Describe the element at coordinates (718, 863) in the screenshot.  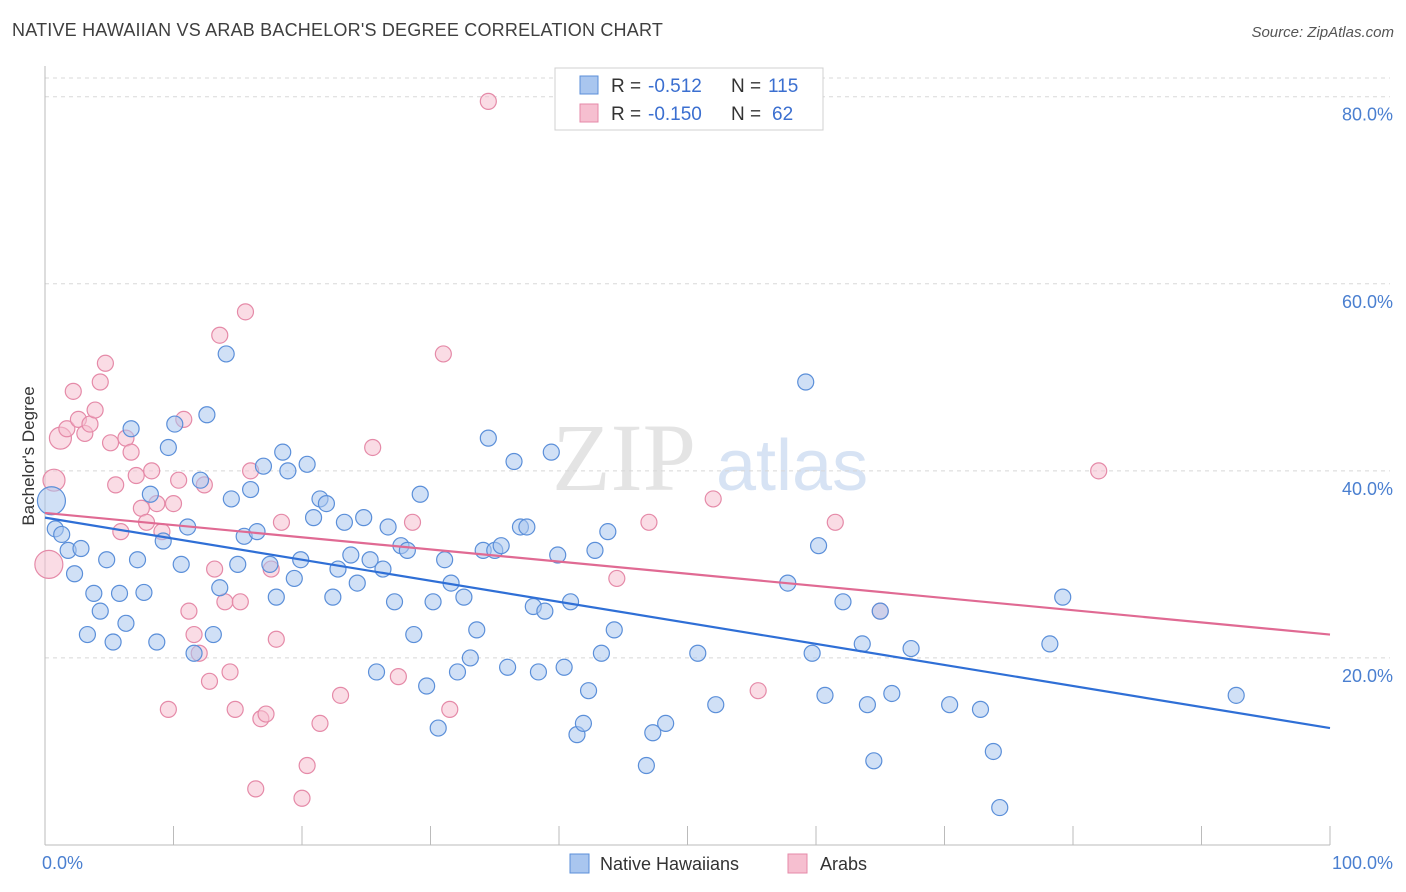
I see `series-legend: Native Hawaiians Arabs` at that location.